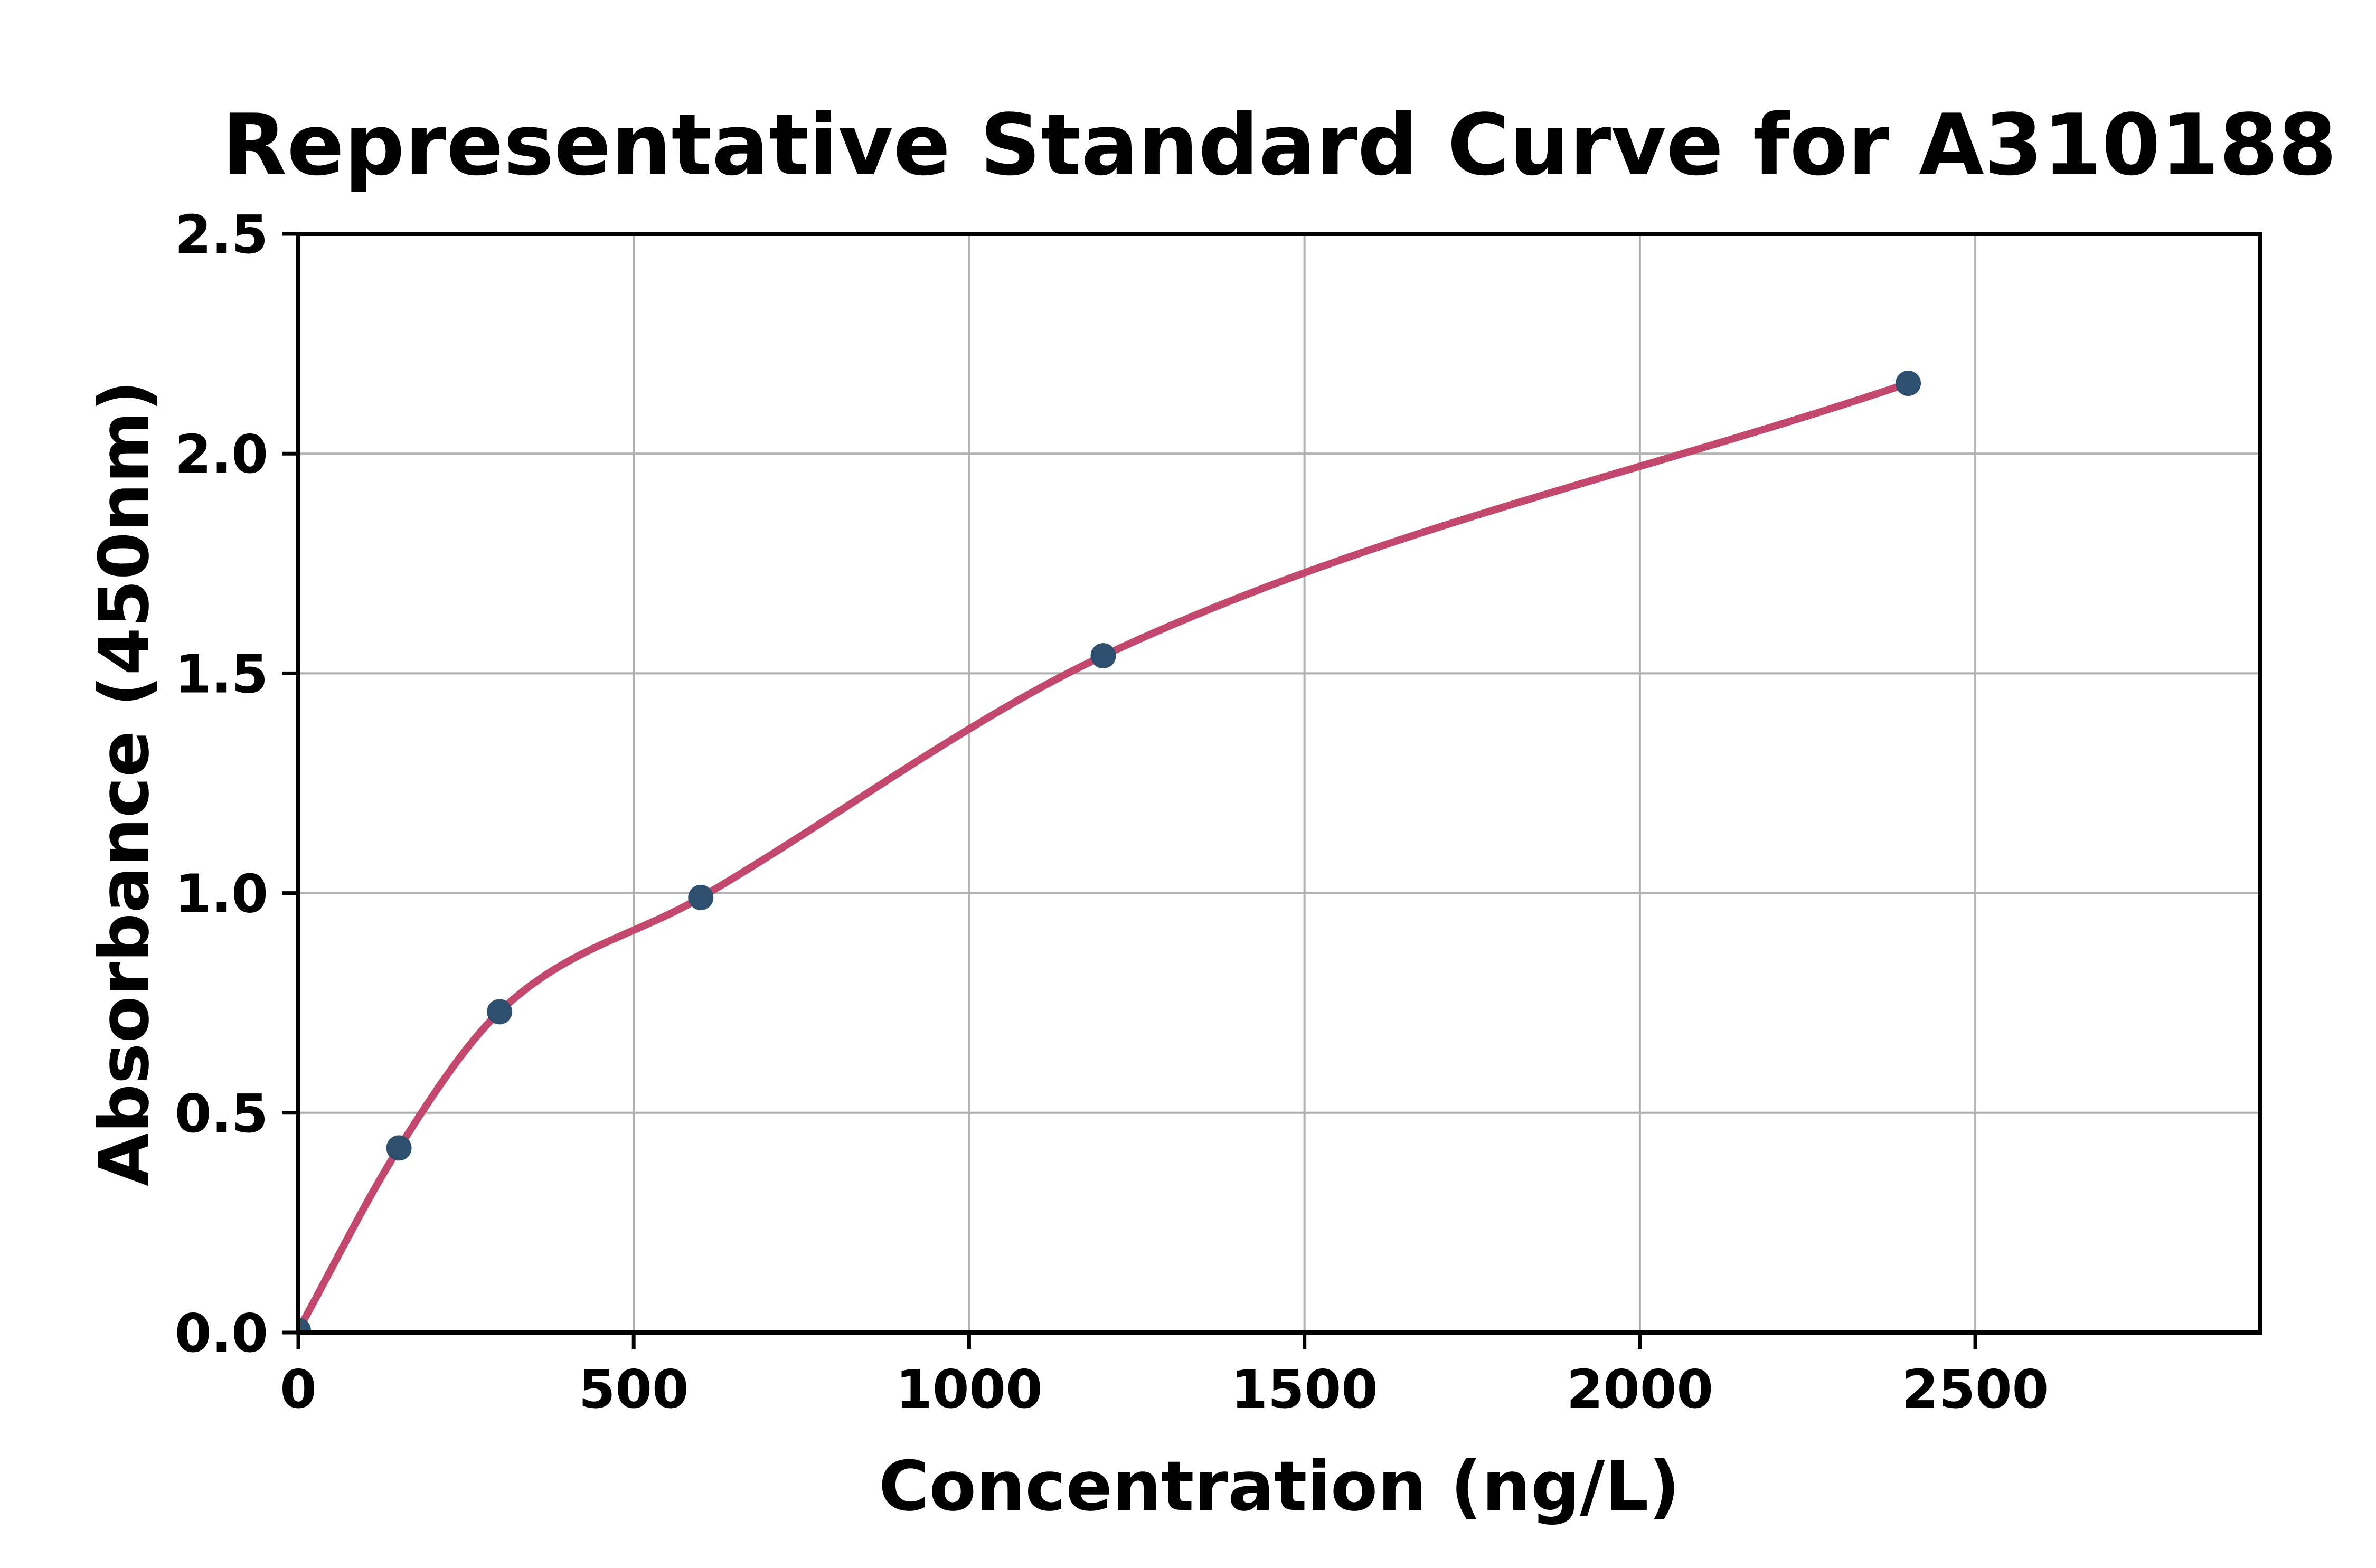  I want to click on x-tick-label: 500, so click(634, 1389).